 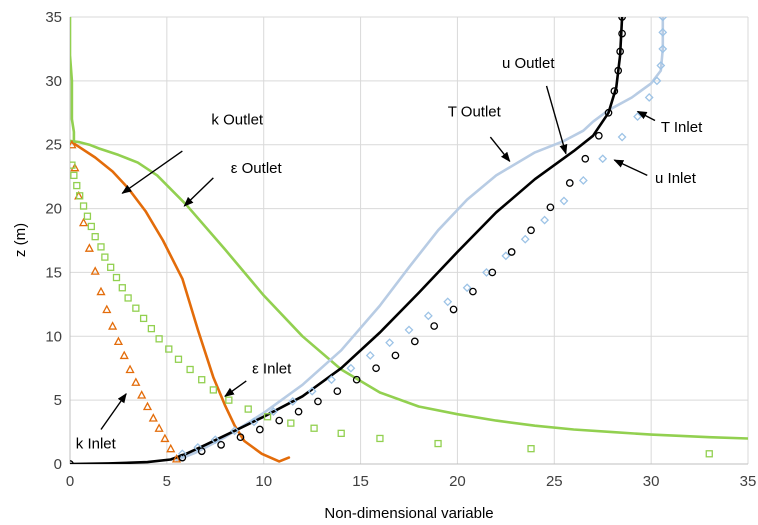 What do you see at coordinates (651, 481) in the screenshot?
I see `x-tick-label: 30` at bounding box center [651, 481].